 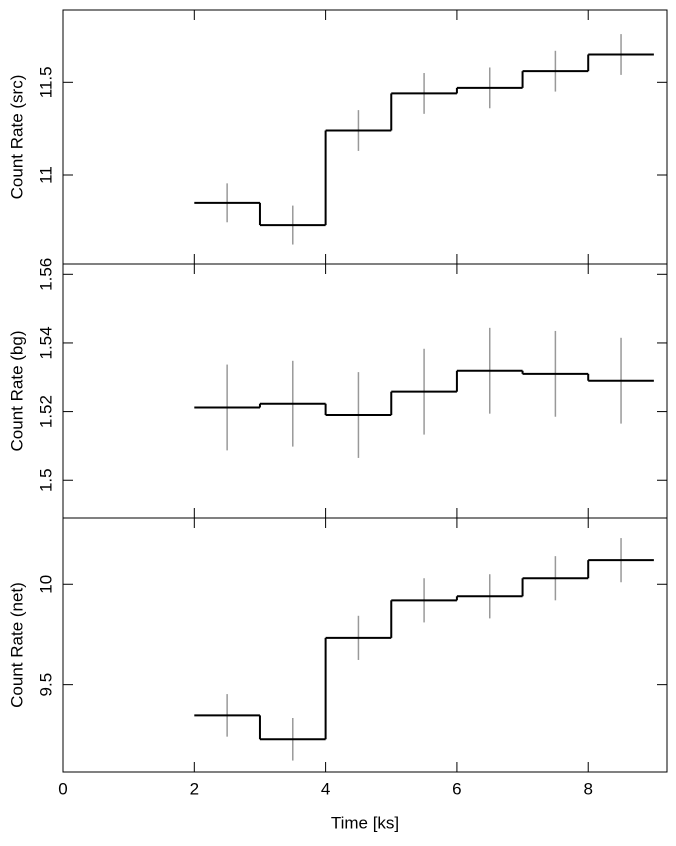 I want to click on x-tick-label: 4, so click(x=325, y=788).